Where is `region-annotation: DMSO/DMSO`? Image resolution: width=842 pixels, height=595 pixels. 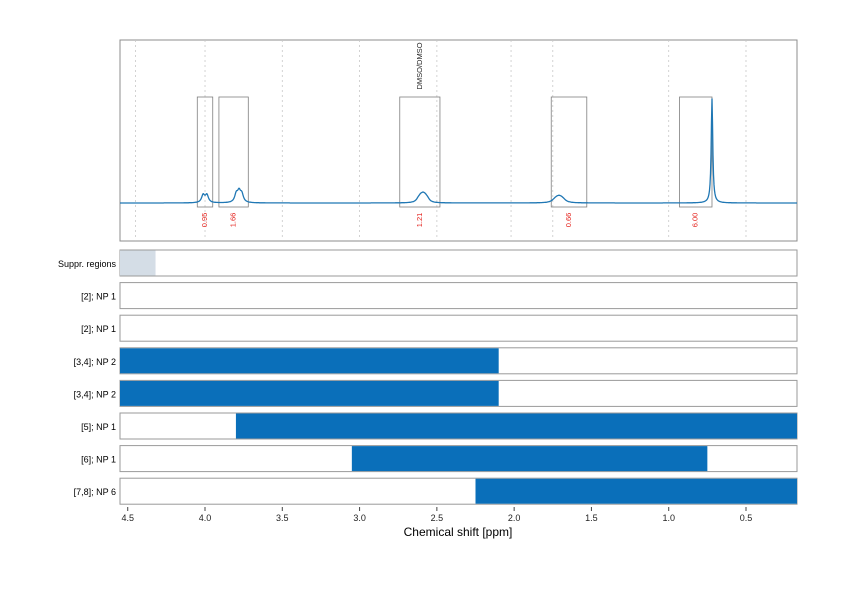 region-annotation: DMSO/DMSO is located at coordinates (419, 65).